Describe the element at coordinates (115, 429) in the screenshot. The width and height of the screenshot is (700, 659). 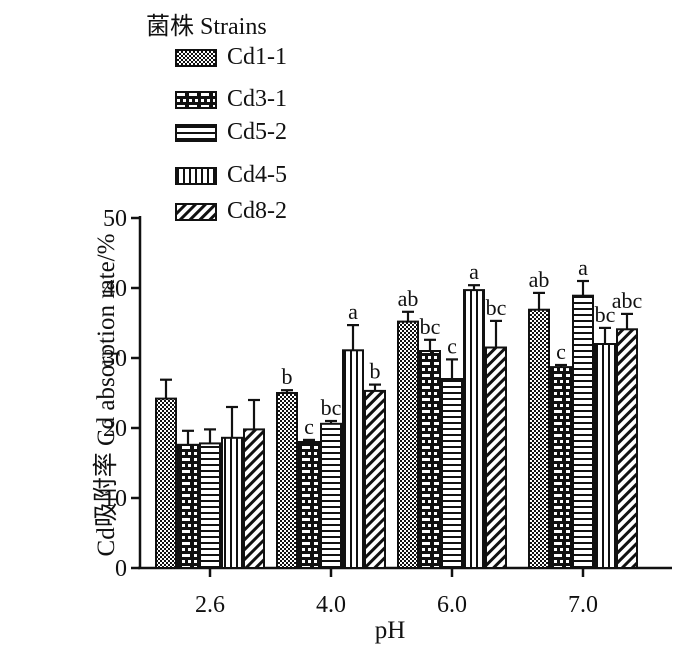
I see `y-tick-label: 20` at that location.